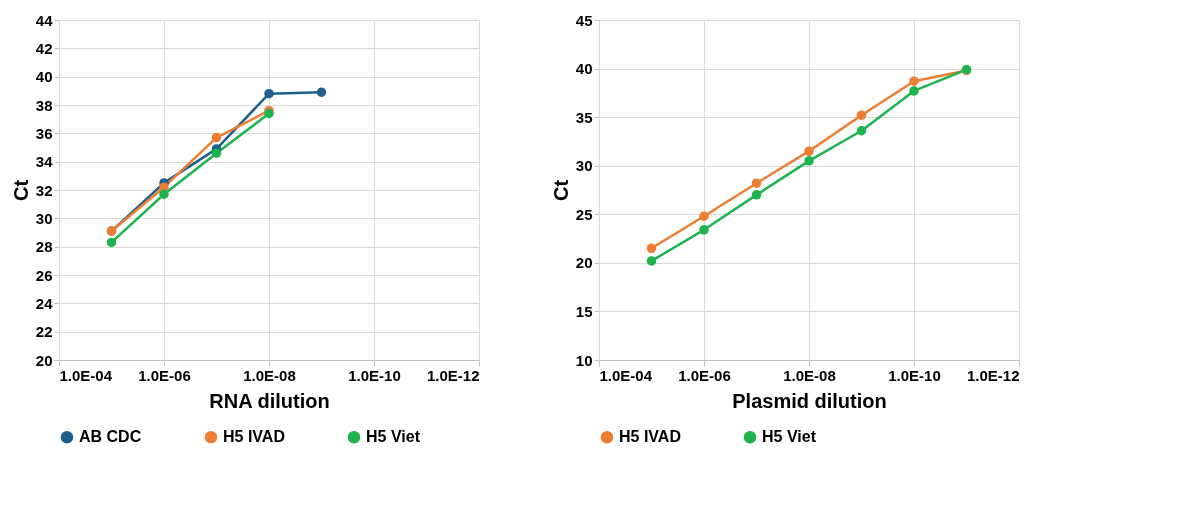  I want to click on y-tick-label: 42, so click(44, 48).